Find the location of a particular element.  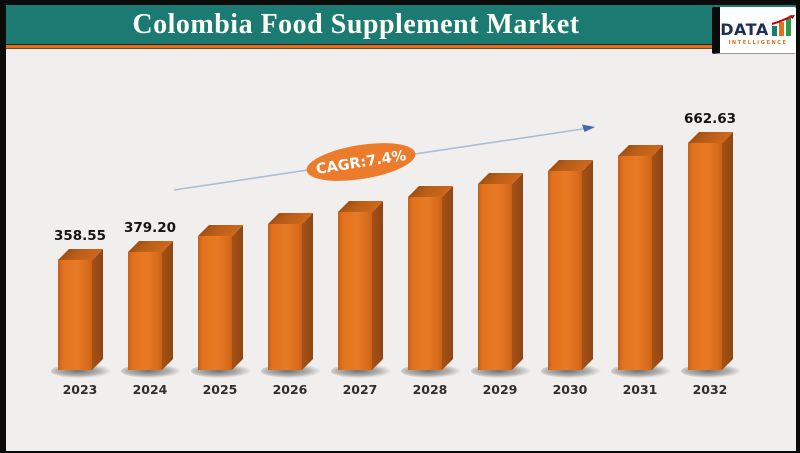

x-axis-year-label: 2027 is located at coordinates (360, 389).